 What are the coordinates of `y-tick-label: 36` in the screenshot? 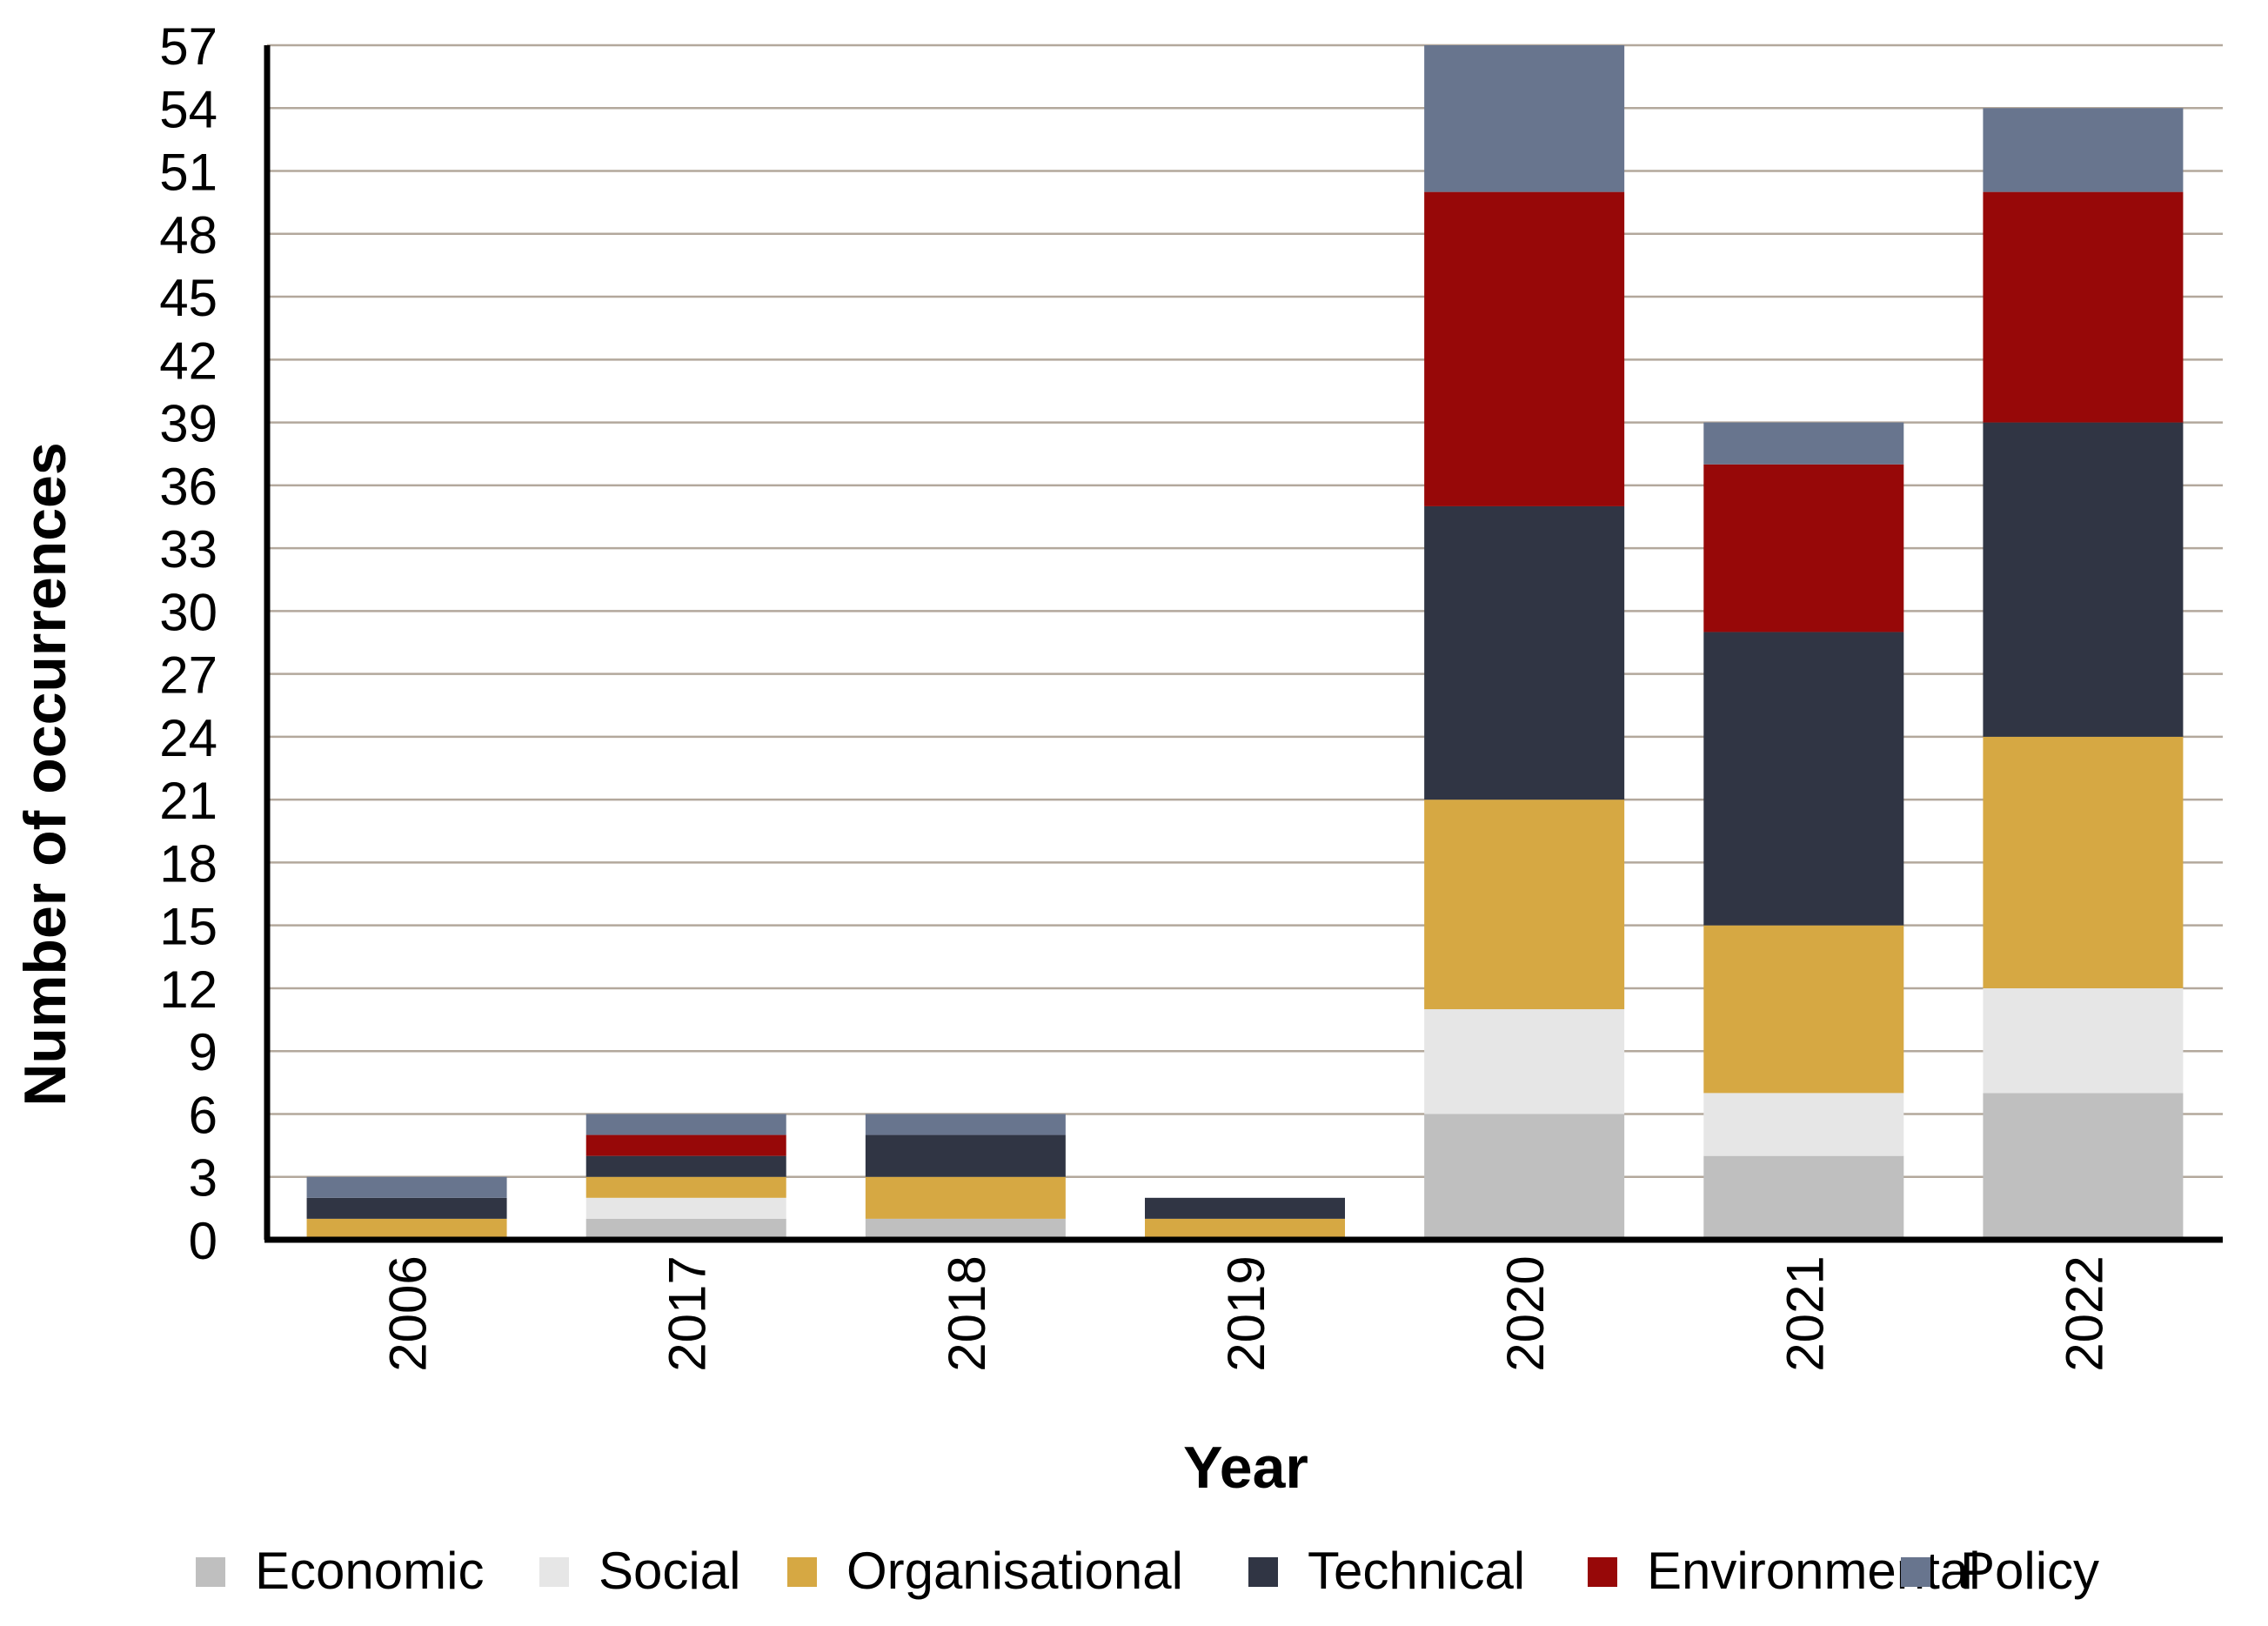 It's located at (188, 487).